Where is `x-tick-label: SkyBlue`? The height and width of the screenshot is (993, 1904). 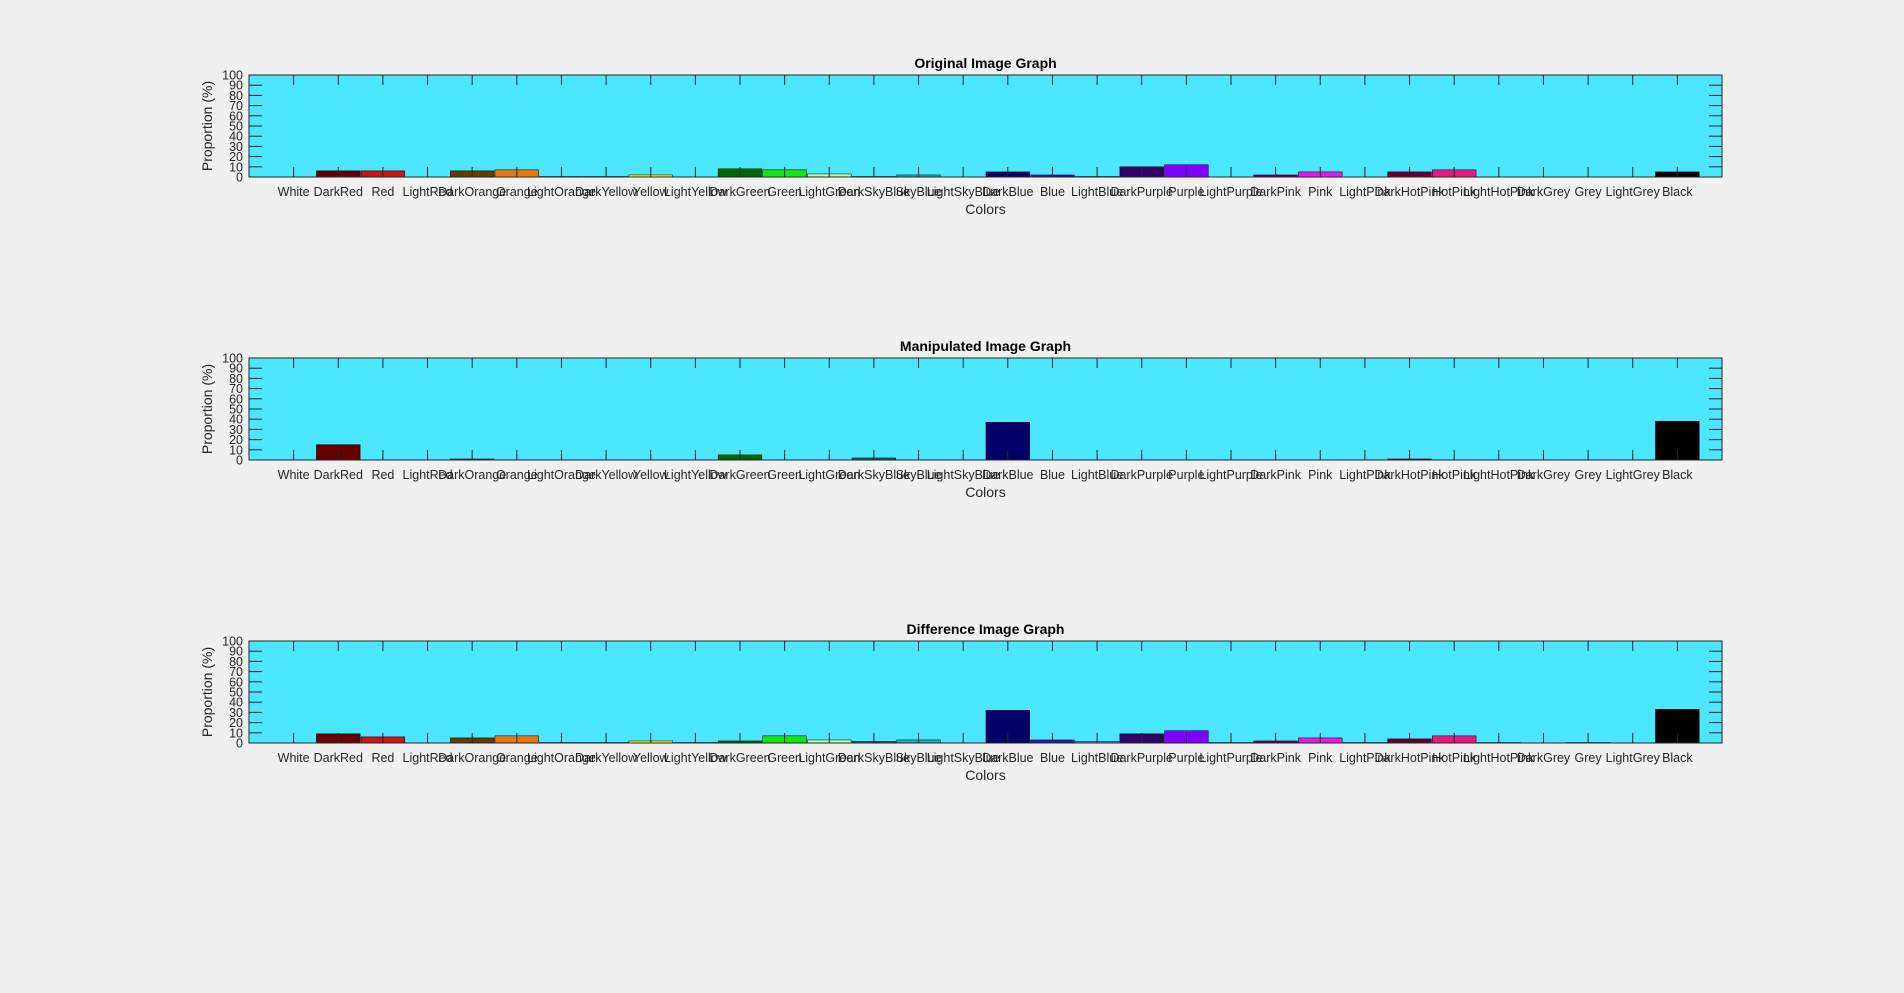 x-tick-label: SkyBlue is located at coordinates (919, 192).